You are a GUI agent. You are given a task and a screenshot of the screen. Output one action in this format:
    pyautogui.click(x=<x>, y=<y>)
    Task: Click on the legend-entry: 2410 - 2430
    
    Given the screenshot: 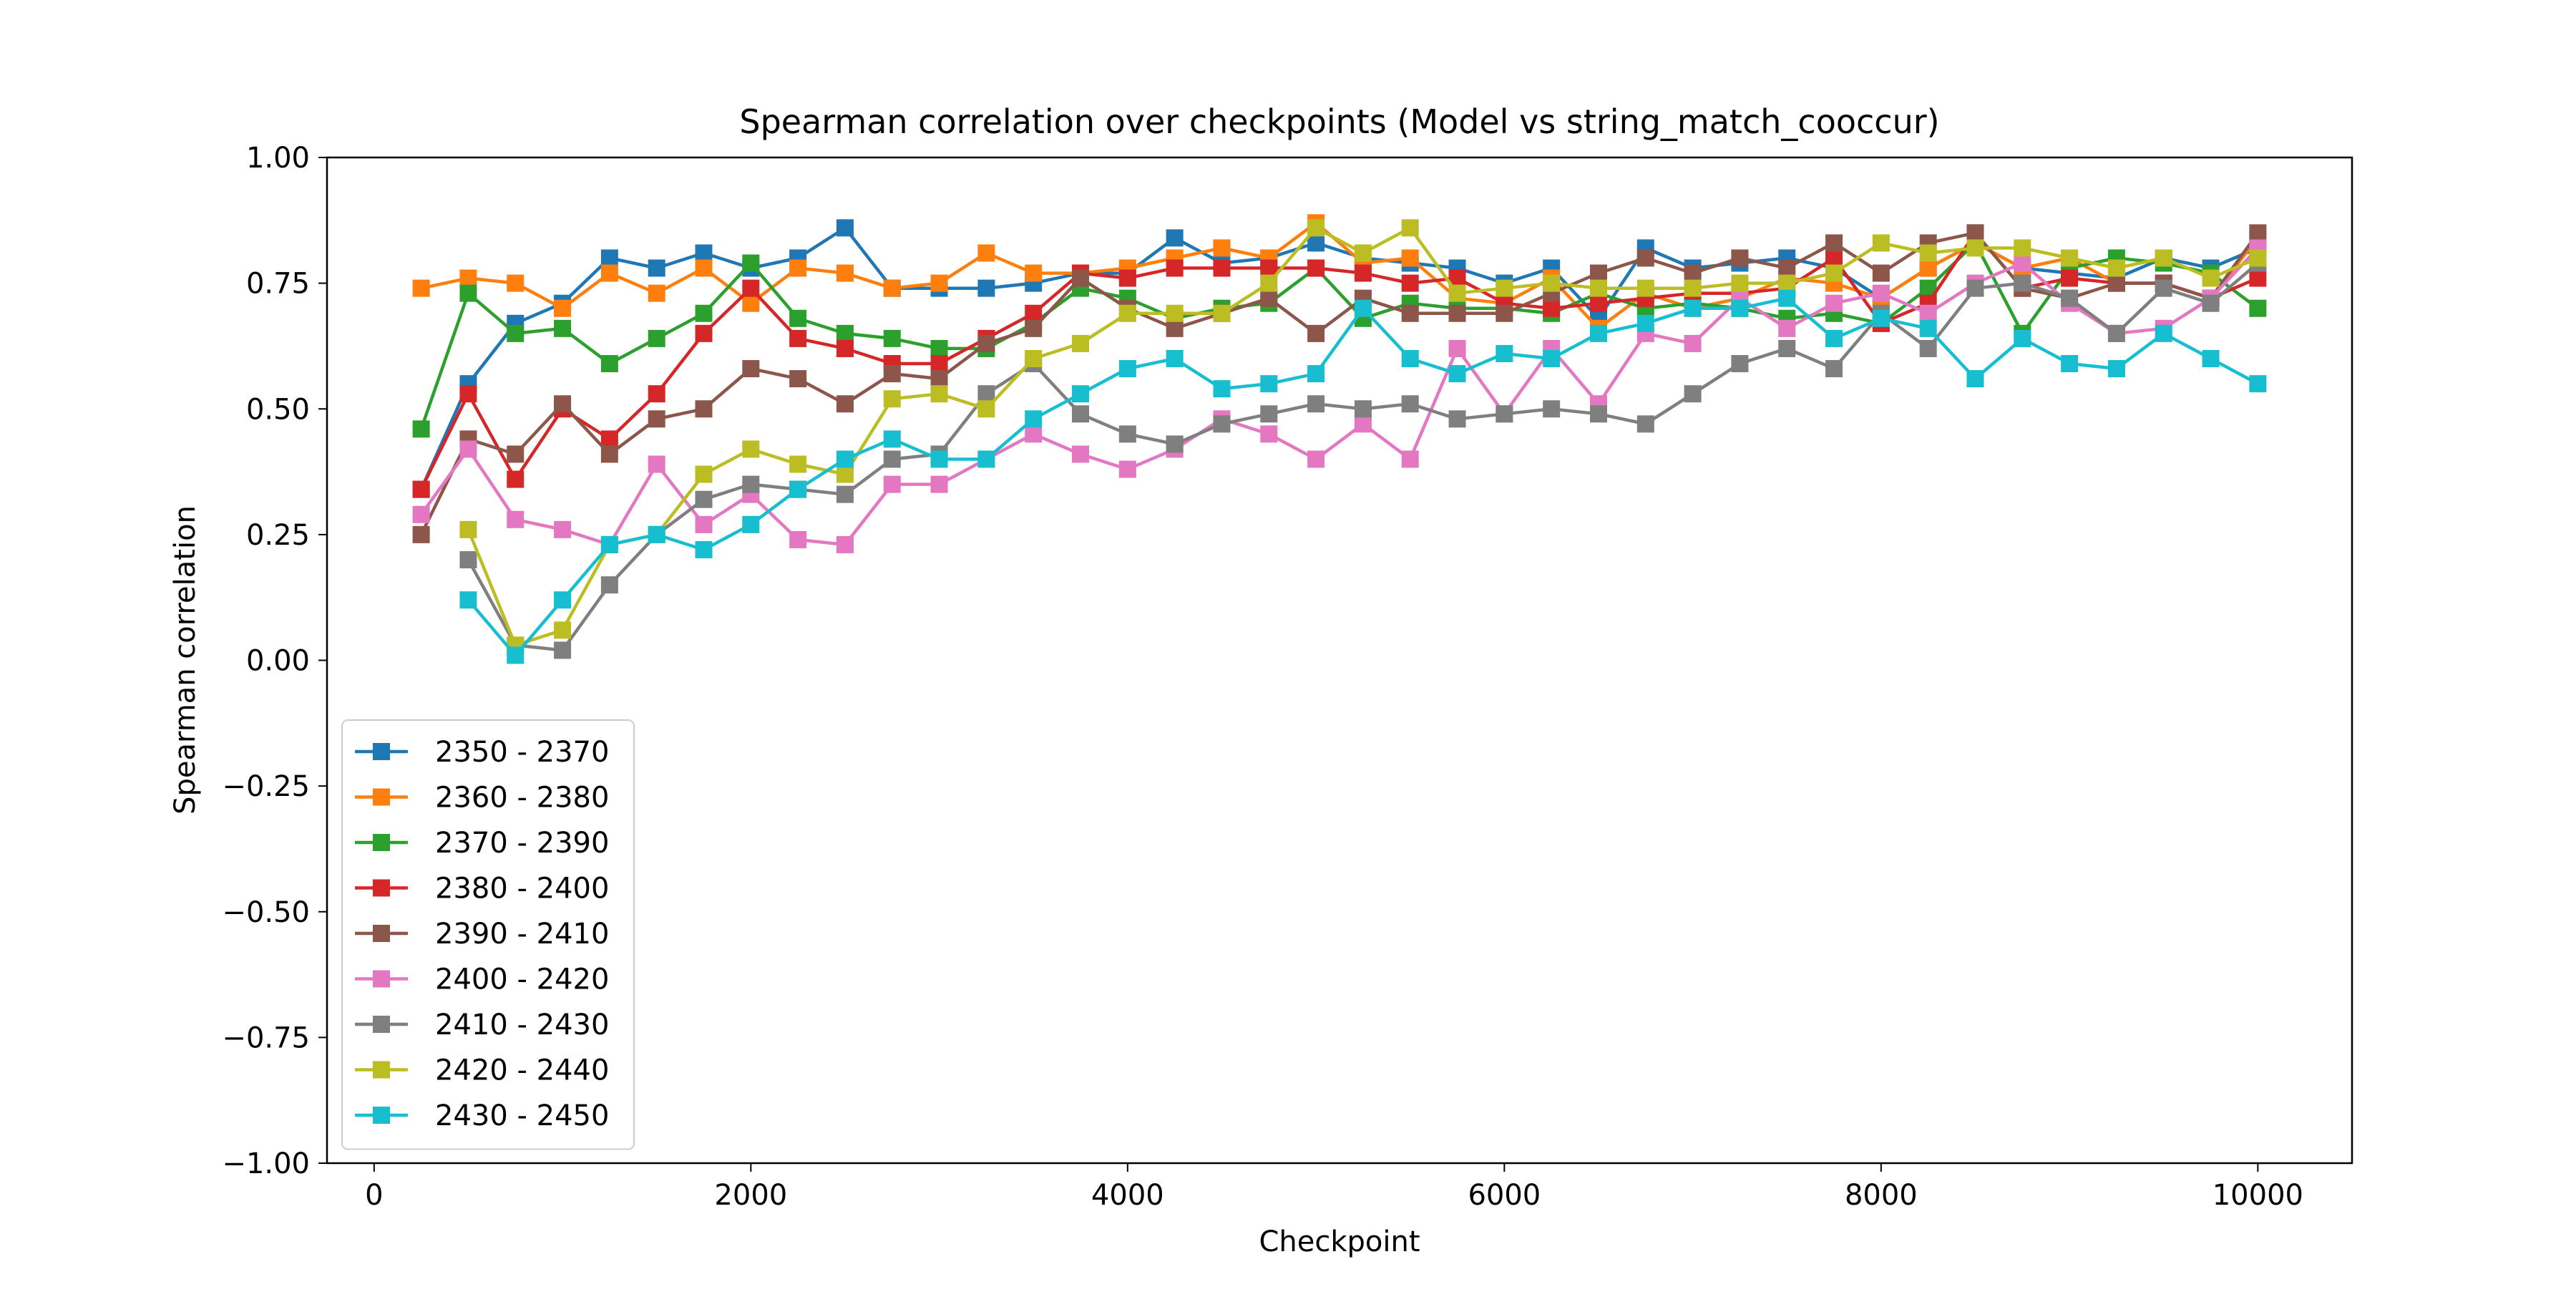 What is the action you would take?
    pyautogui.click(x=482, y=1025)
    